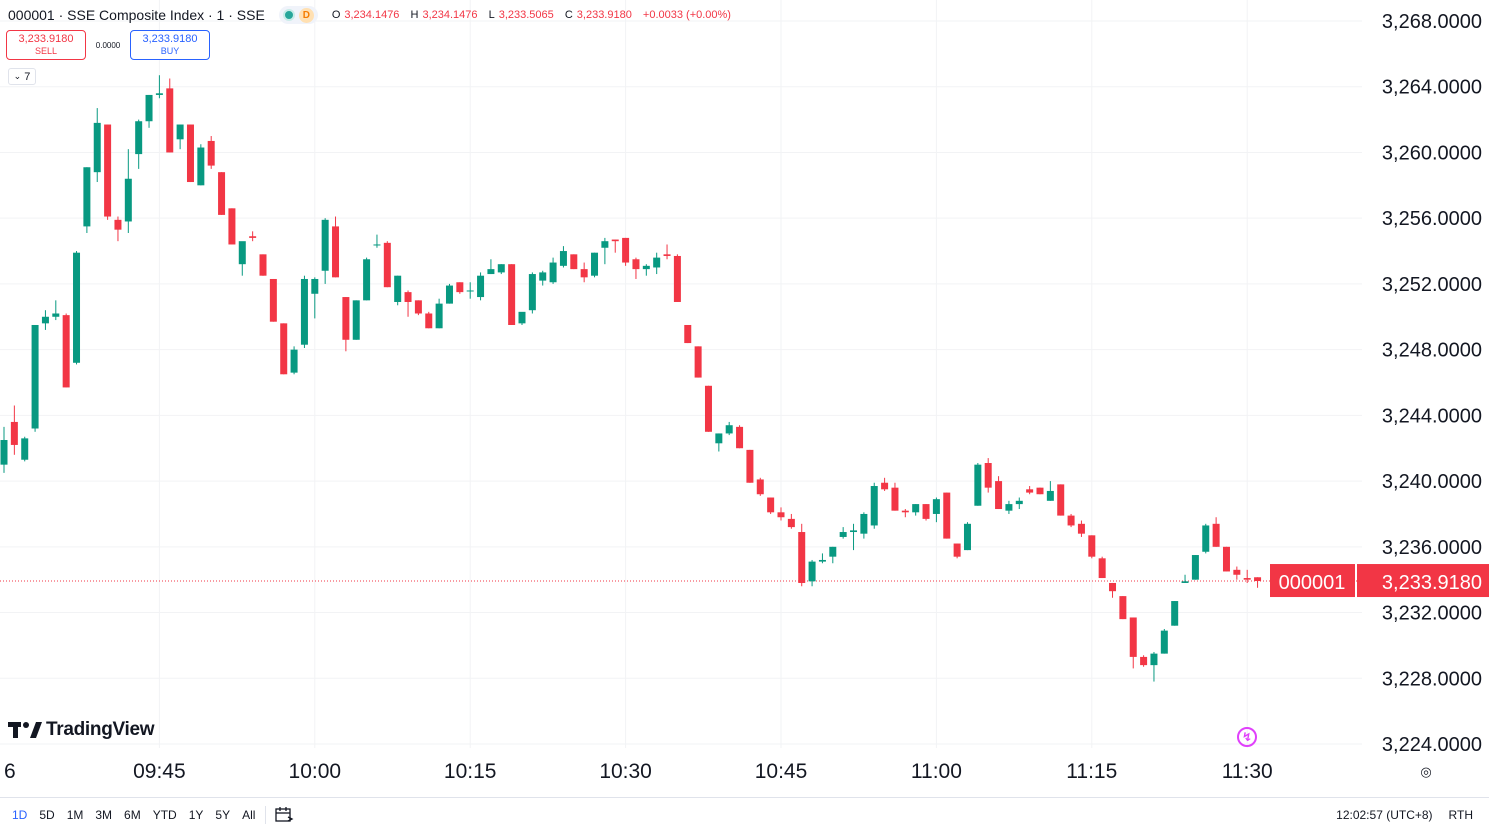  Describe the element at coordinates (1426, 771) in the screenshot. I see `settings-icon: ◎` at that location.